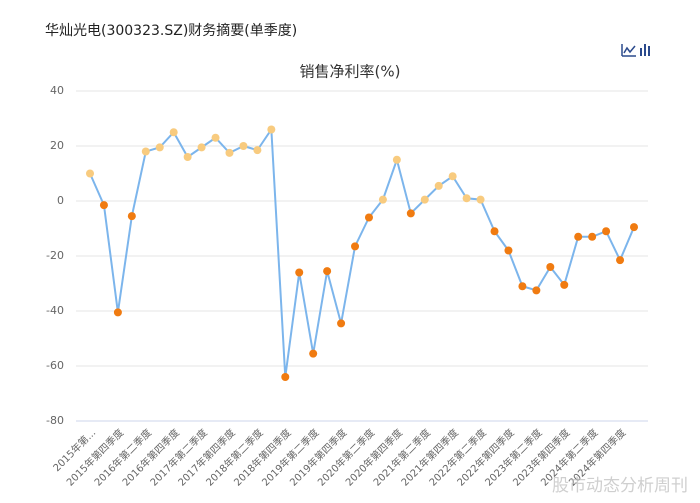 Image resolution: width=700 pixels, height=503 pixels. Describe the element at coordinates (171, 30) in the screenshot. I see `page-title: 华灿光电(300323.SZ)财务摘要(单季度)` at that location.